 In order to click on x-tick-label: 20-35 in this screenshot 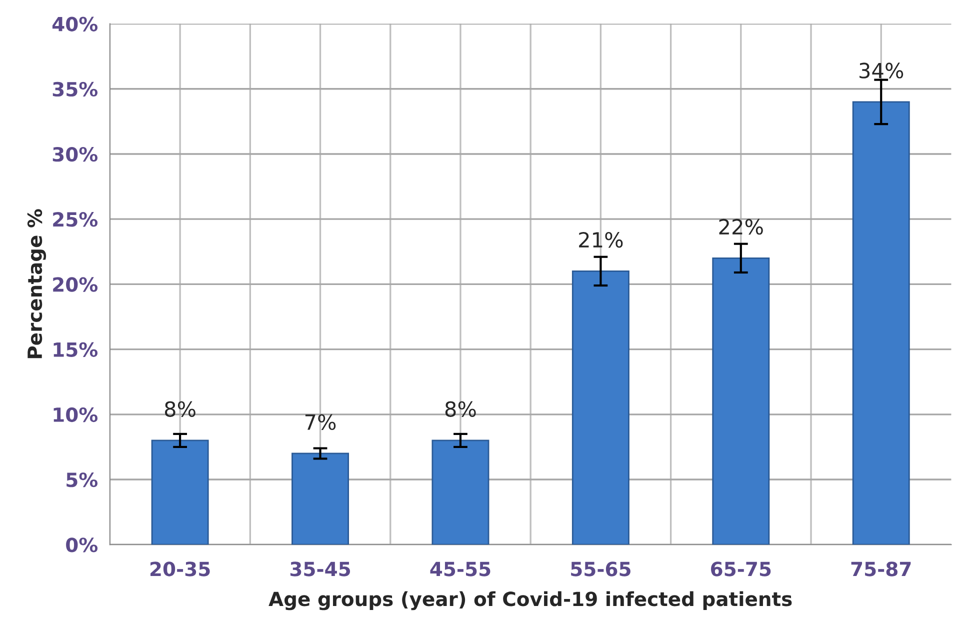, I will do `click(180, 569)`.